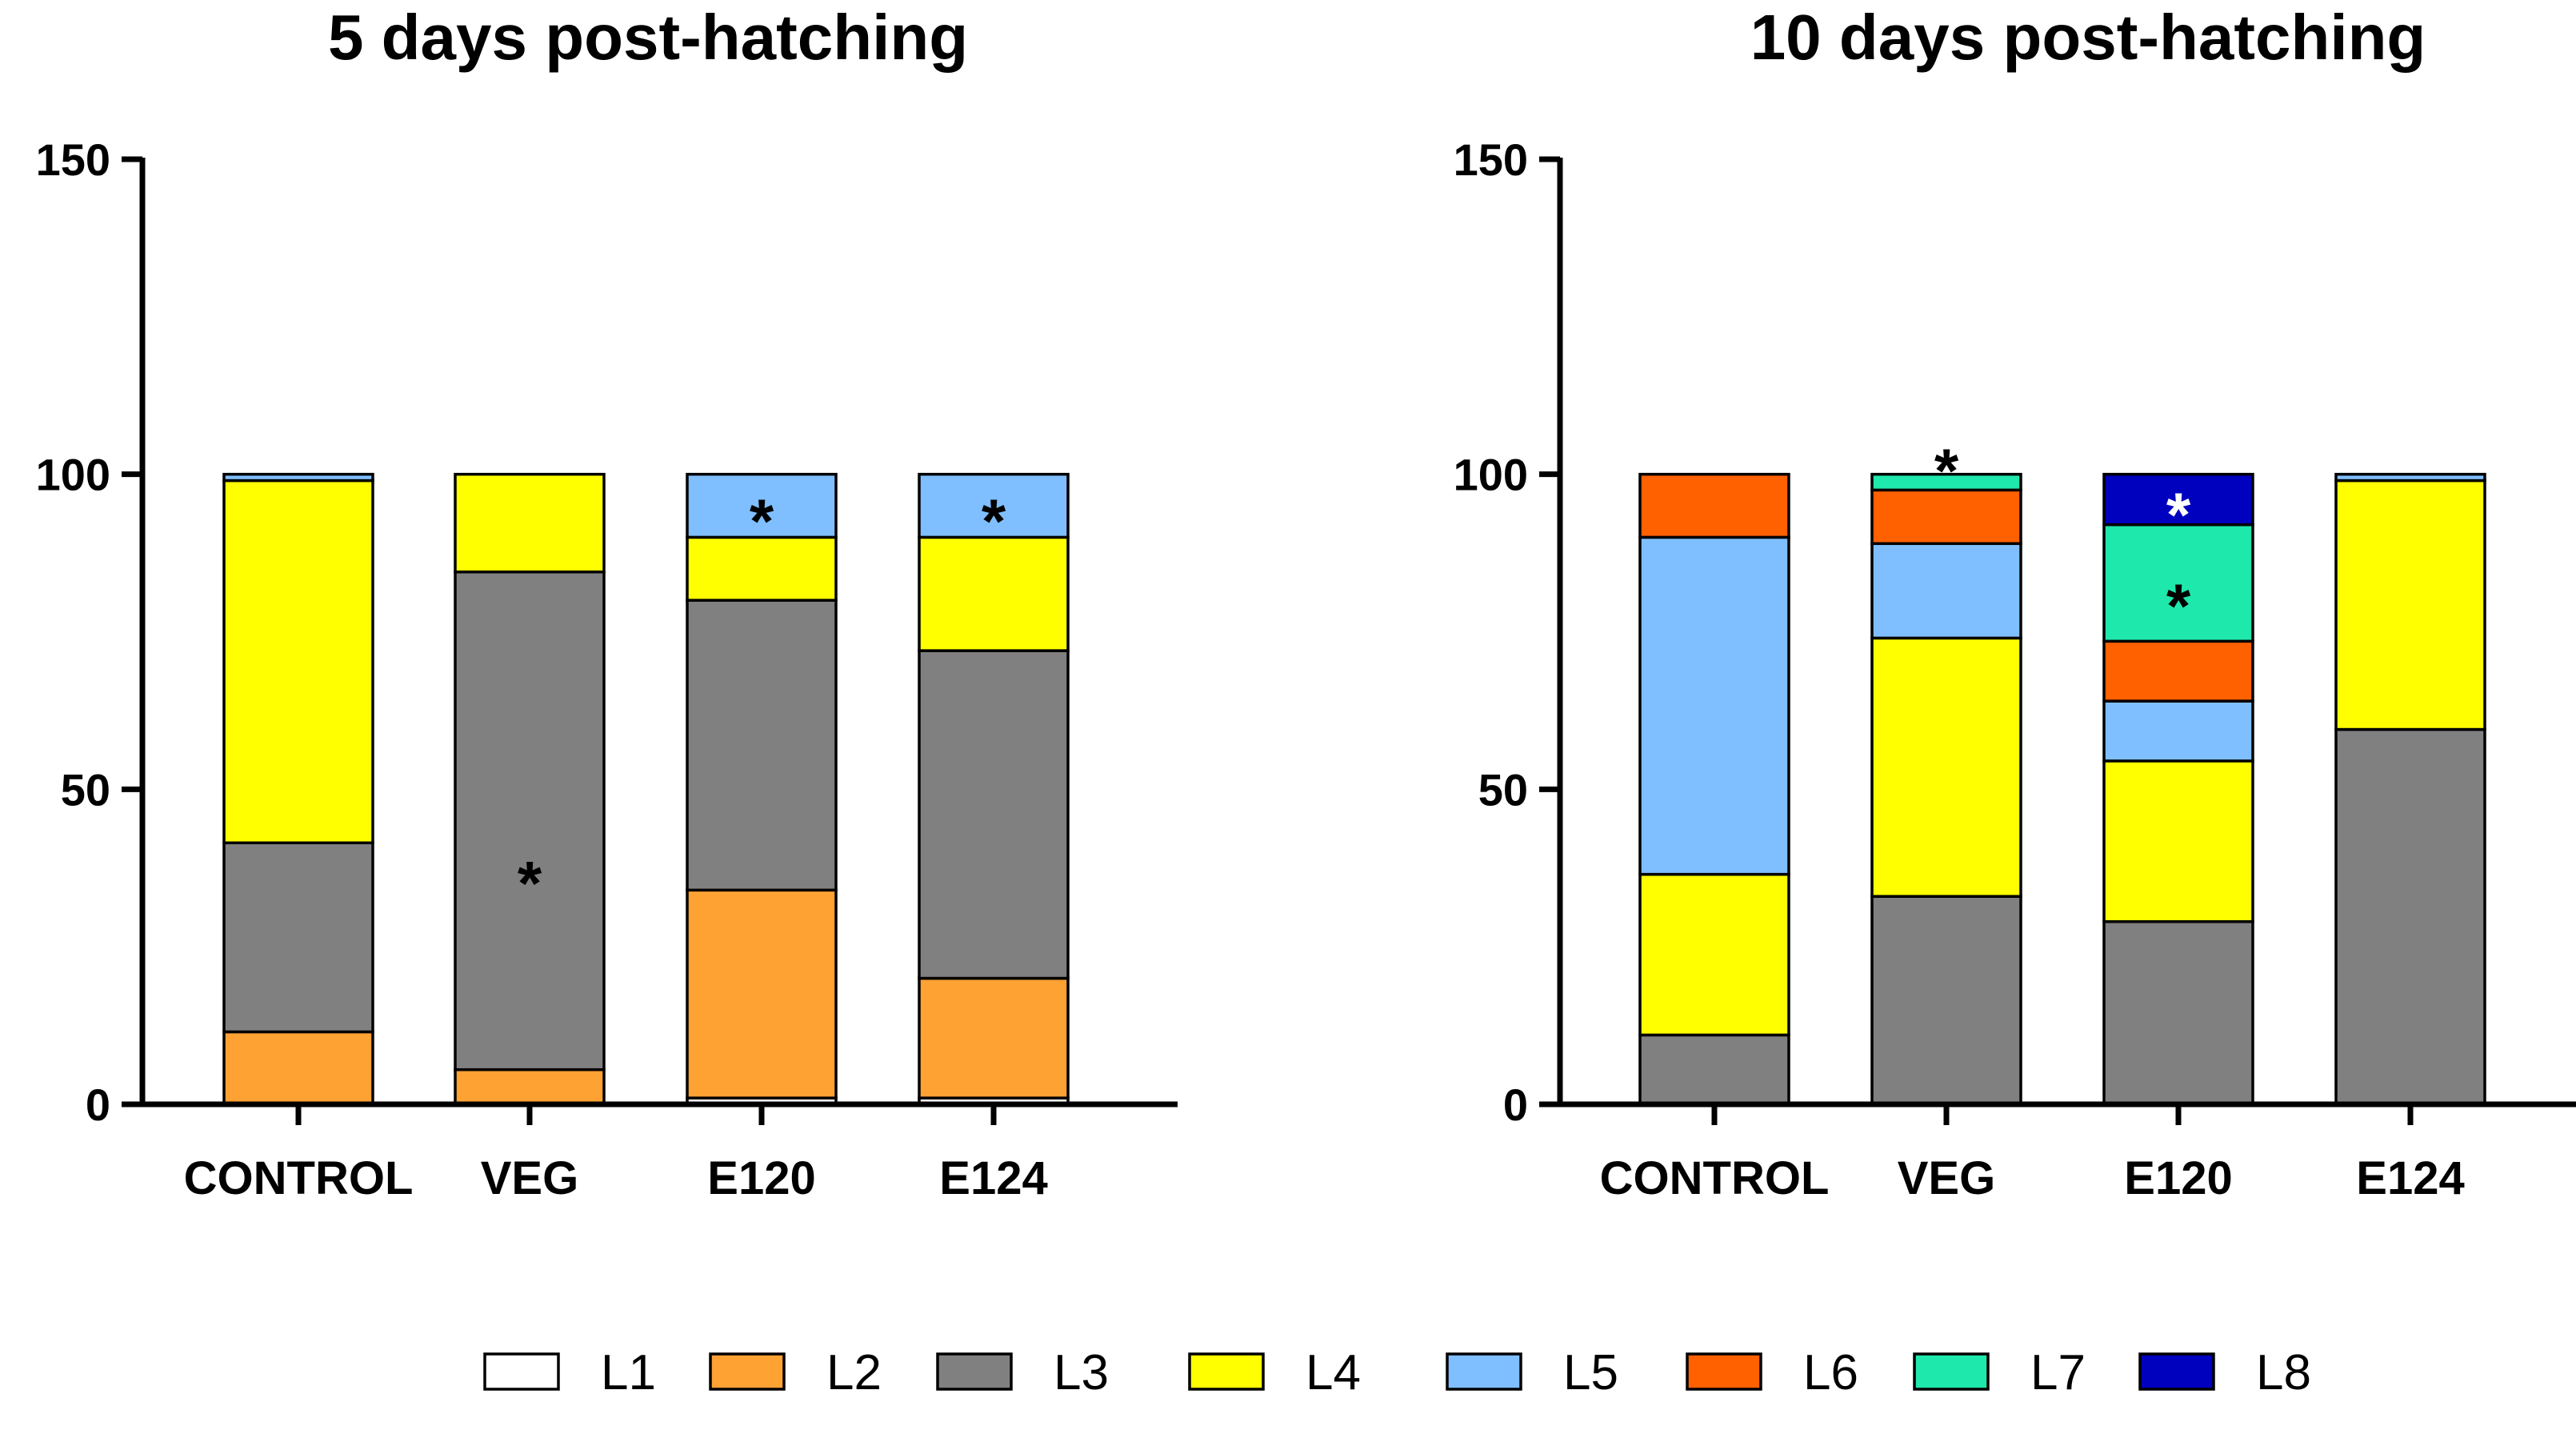  Describe the element at coordinates (1484, 1371) in the screenshot. I see `legend-swatch-l5` at that location.